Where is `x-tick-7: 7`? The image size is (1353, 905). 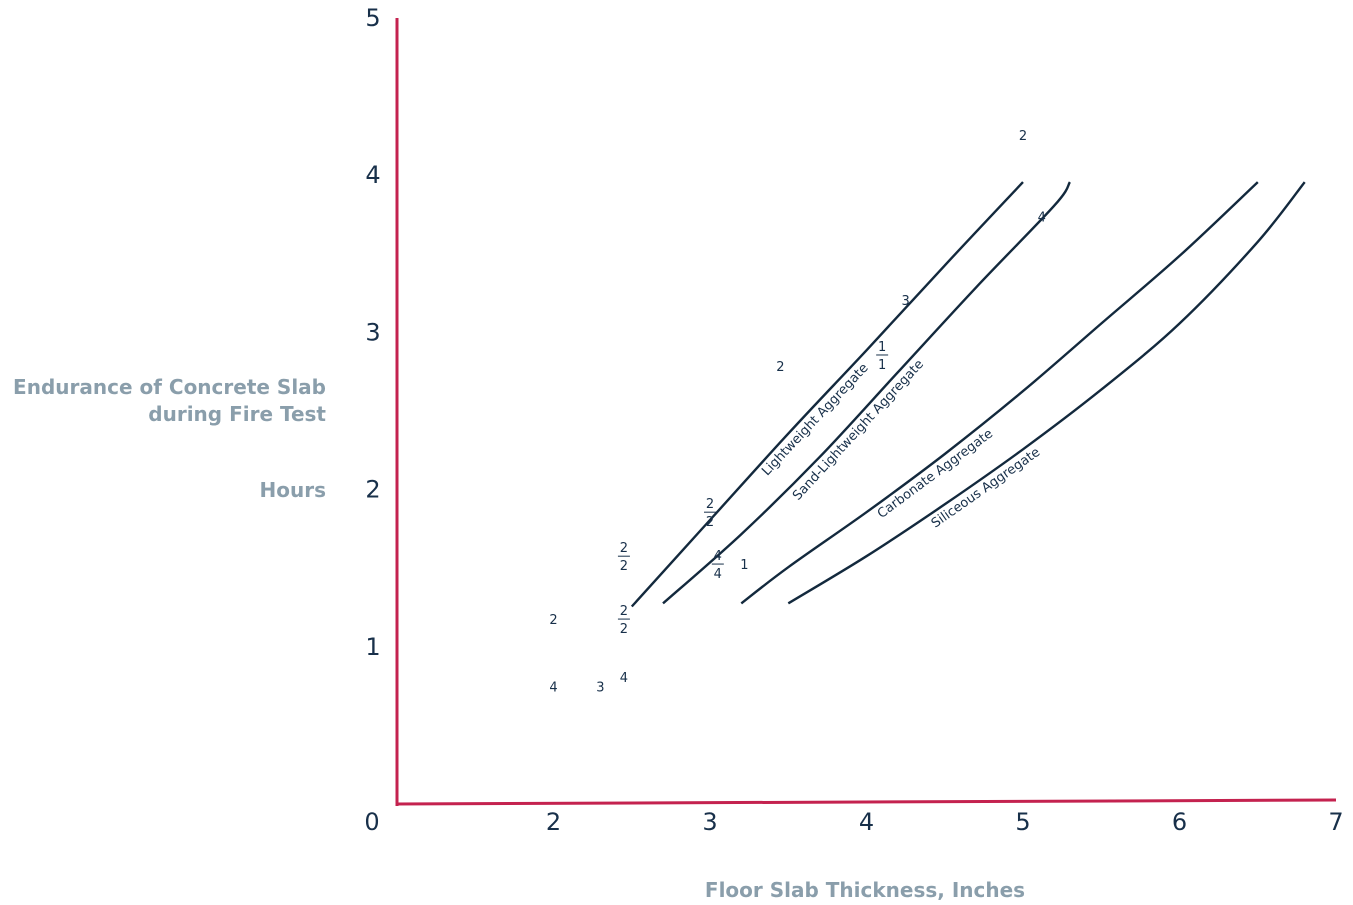 x-tick-7: 7 is located at coordinates (1335, 822).